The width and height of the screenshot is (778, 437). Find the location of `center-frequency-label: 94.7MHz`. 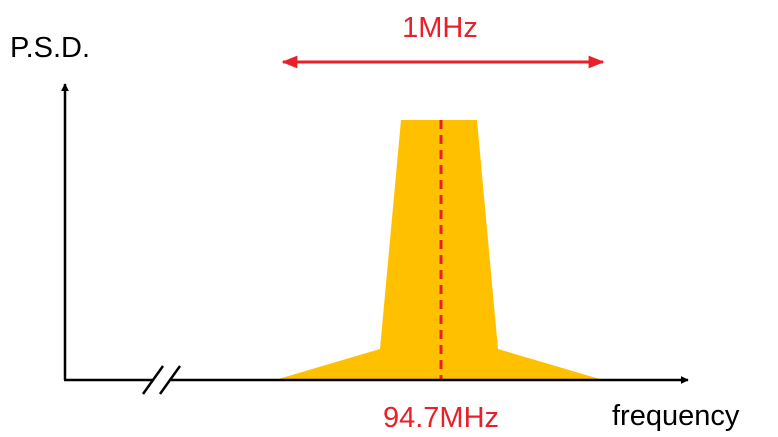

center-frequency-label: 94.7MHz is located at coordinates (441, 418).